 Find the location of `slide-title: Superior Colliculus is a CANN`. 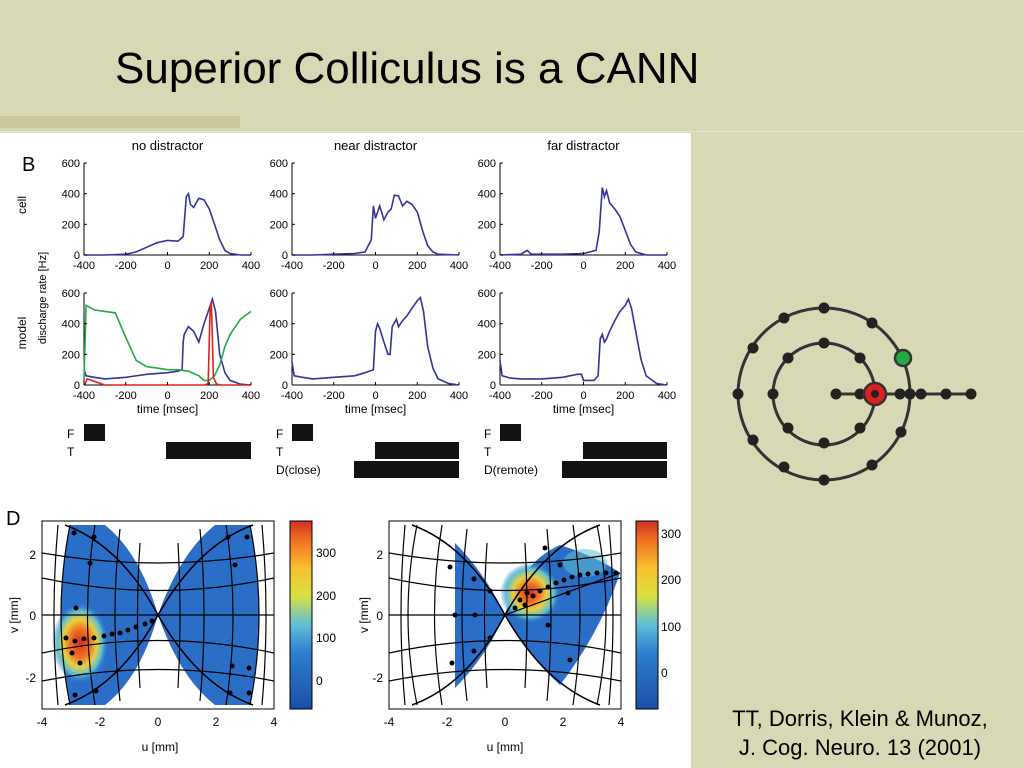

slide-title: Superior Colliculus is a CANN is located at coordinates (407, 68).